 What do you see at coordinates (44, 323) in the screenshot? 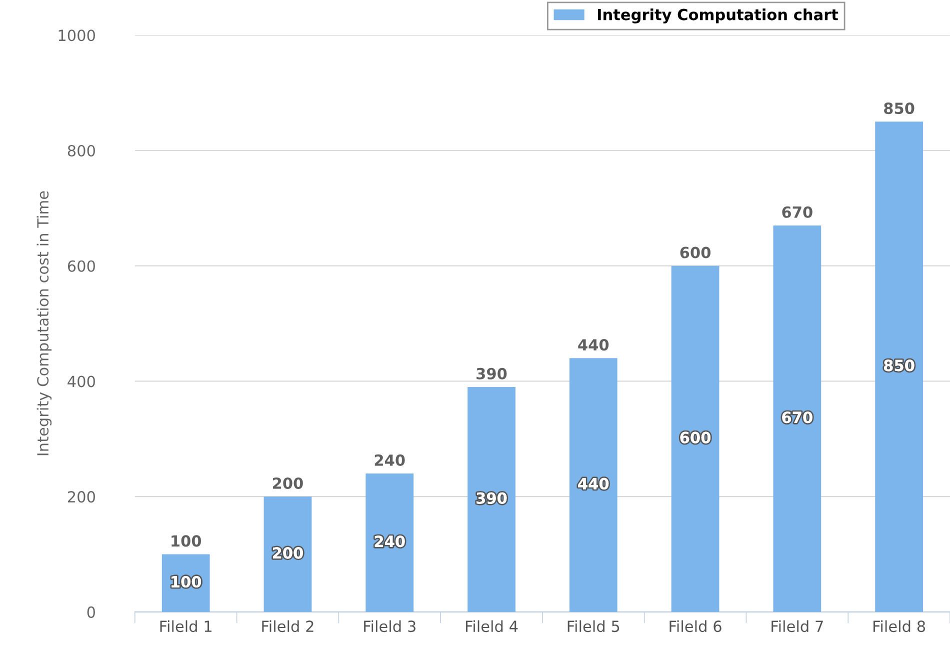
I see `y-axis-title: Integrity Computation cost in Time` at bounding box center [44, 323].